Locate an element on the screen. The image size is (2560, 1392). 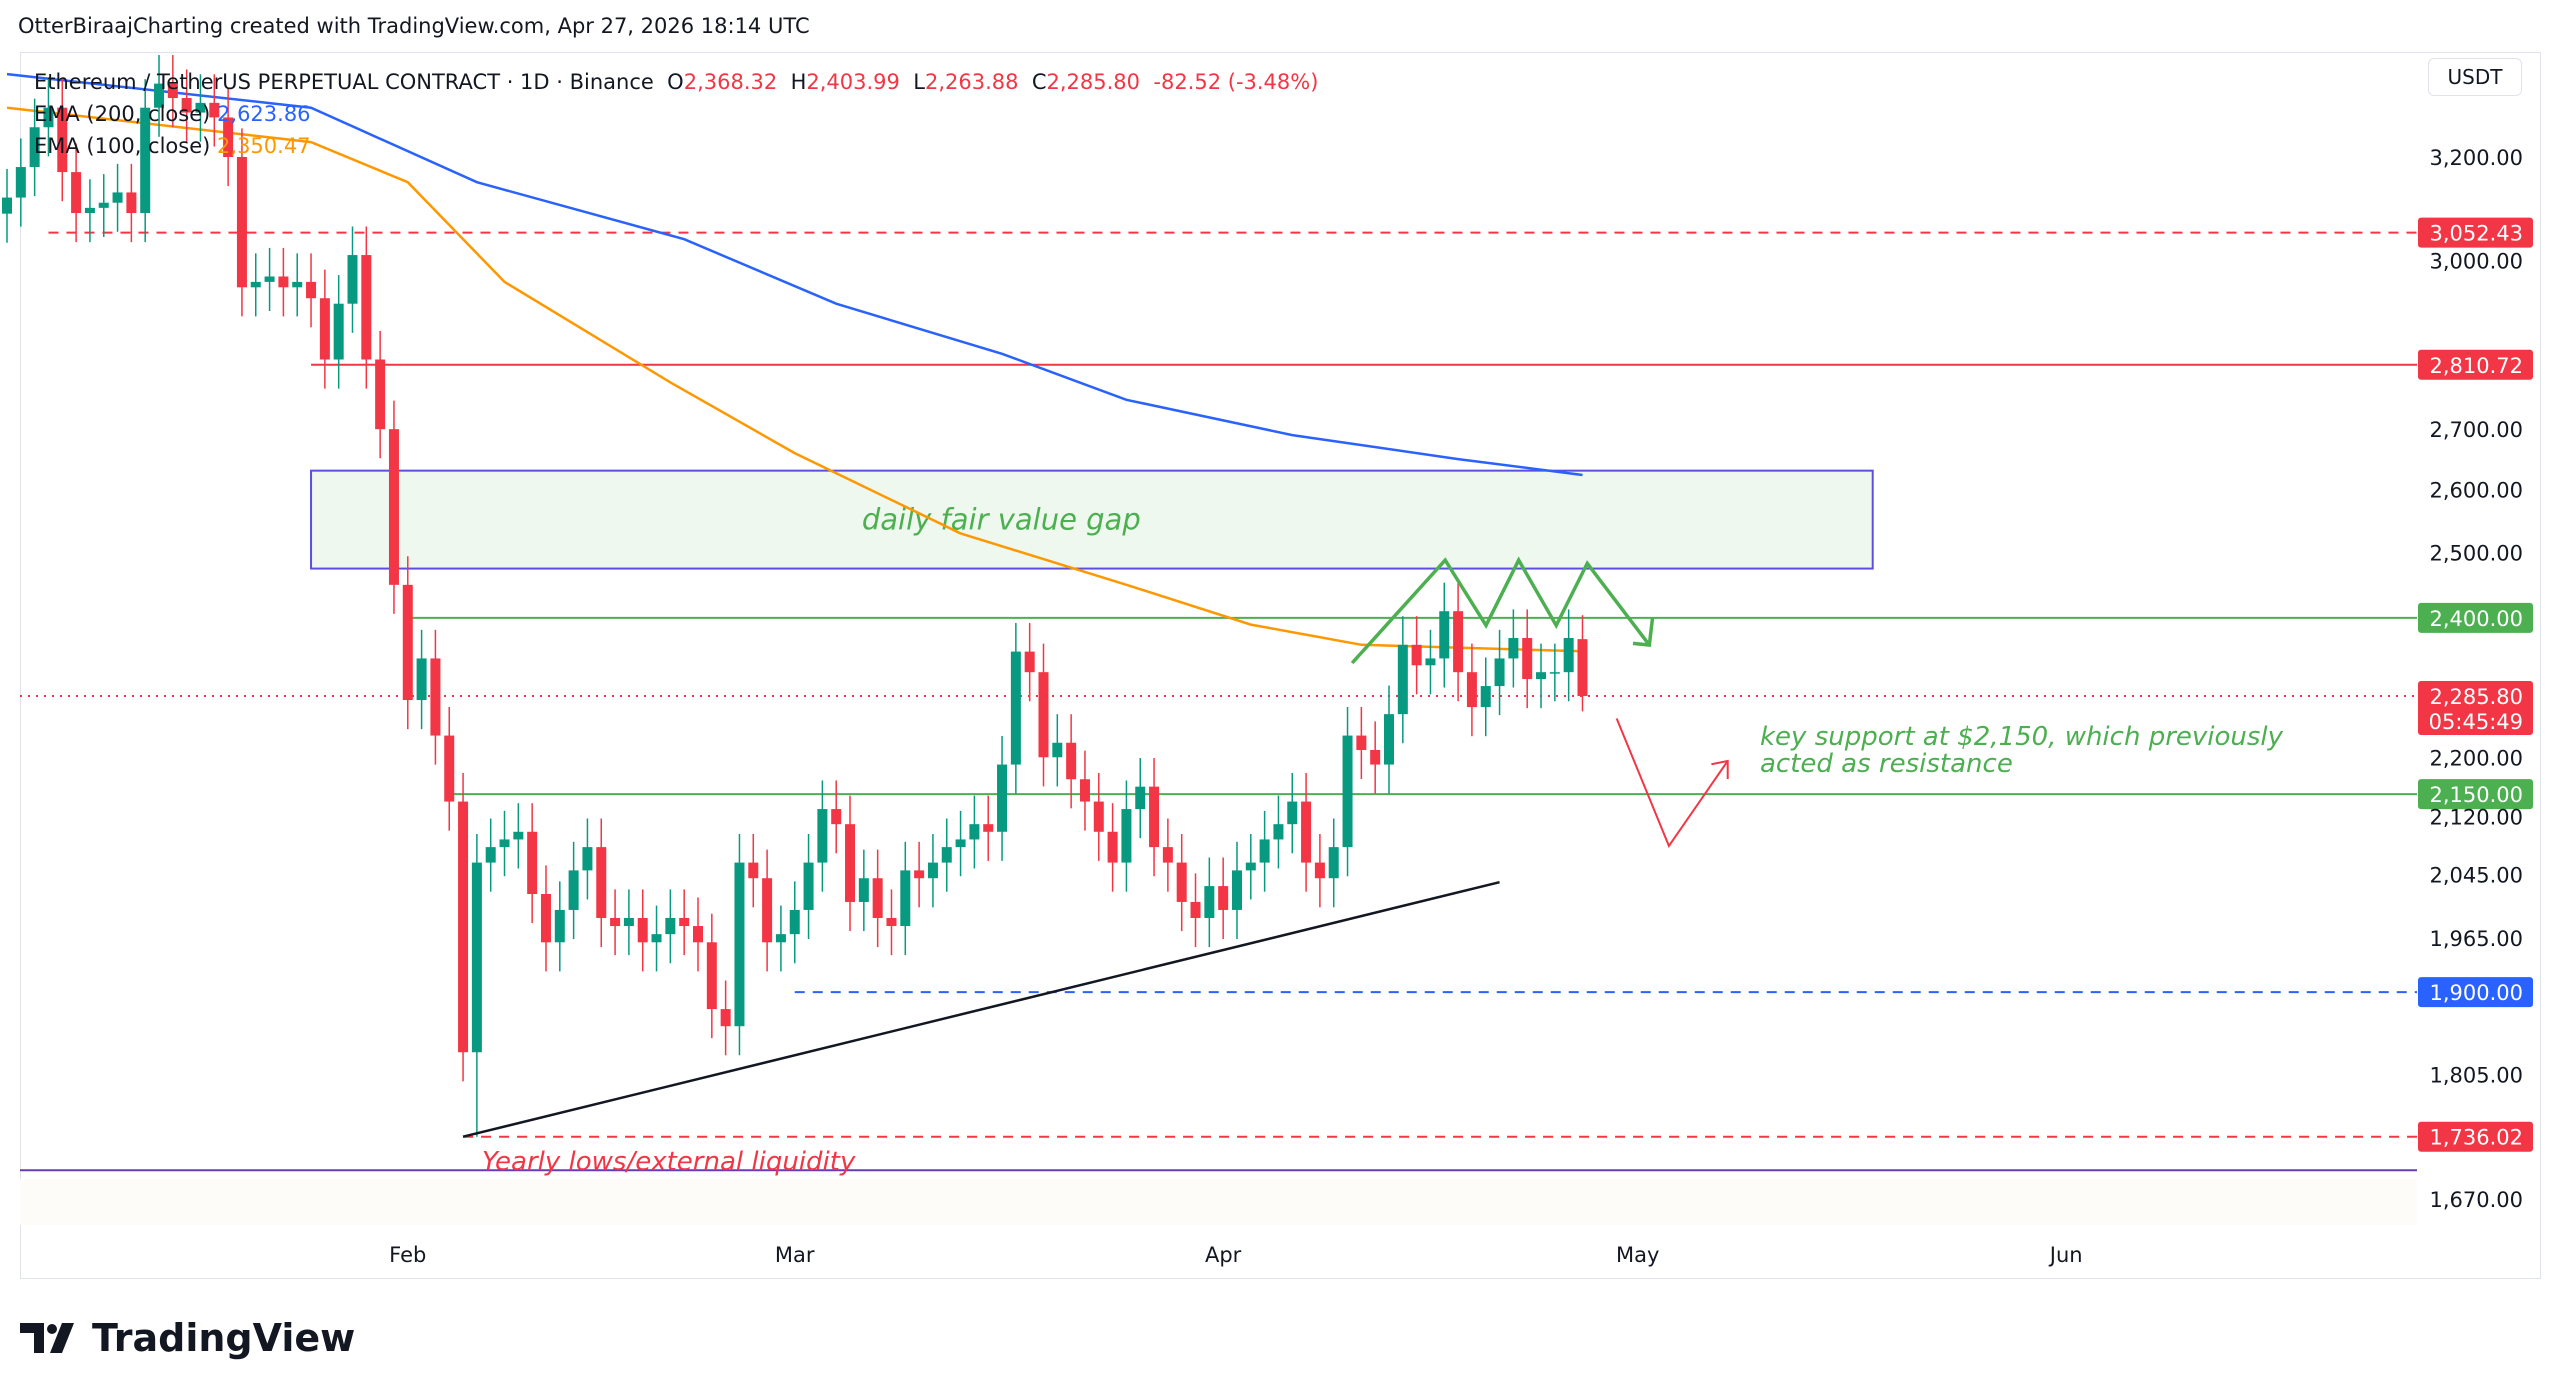
high-label: H is located at coordinates (798, 82).